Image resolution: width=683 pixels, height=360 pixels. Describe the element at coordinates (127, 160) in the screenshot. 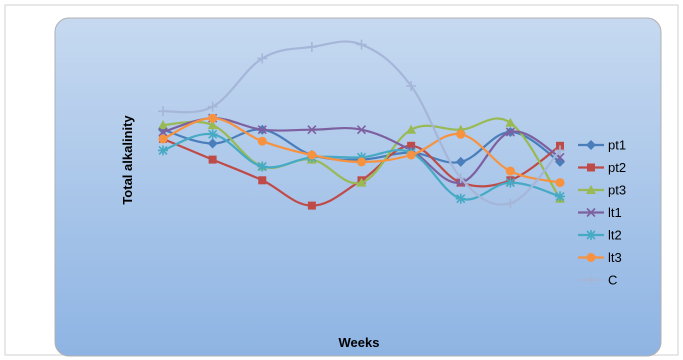

I see `y-axis-label: Total alkalinity` at that location.